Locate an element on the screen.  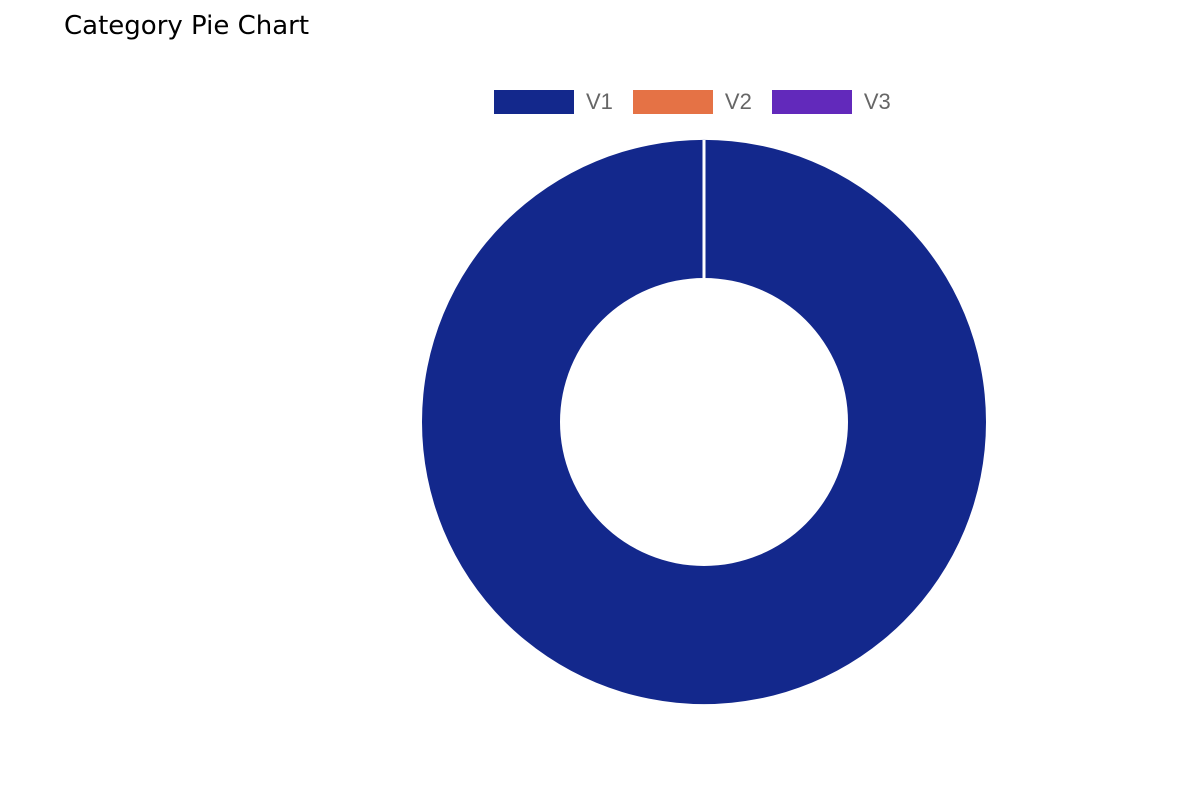
legend-item-v1: V1 is located at coordinates (553, 102).